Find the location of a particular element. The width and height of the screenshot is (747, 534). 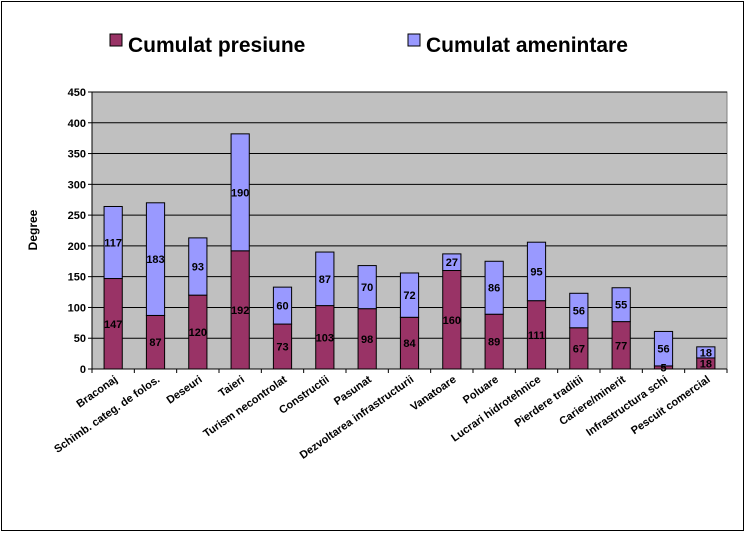

data-label-presiune: 84 is located at coordinates (409, 344).